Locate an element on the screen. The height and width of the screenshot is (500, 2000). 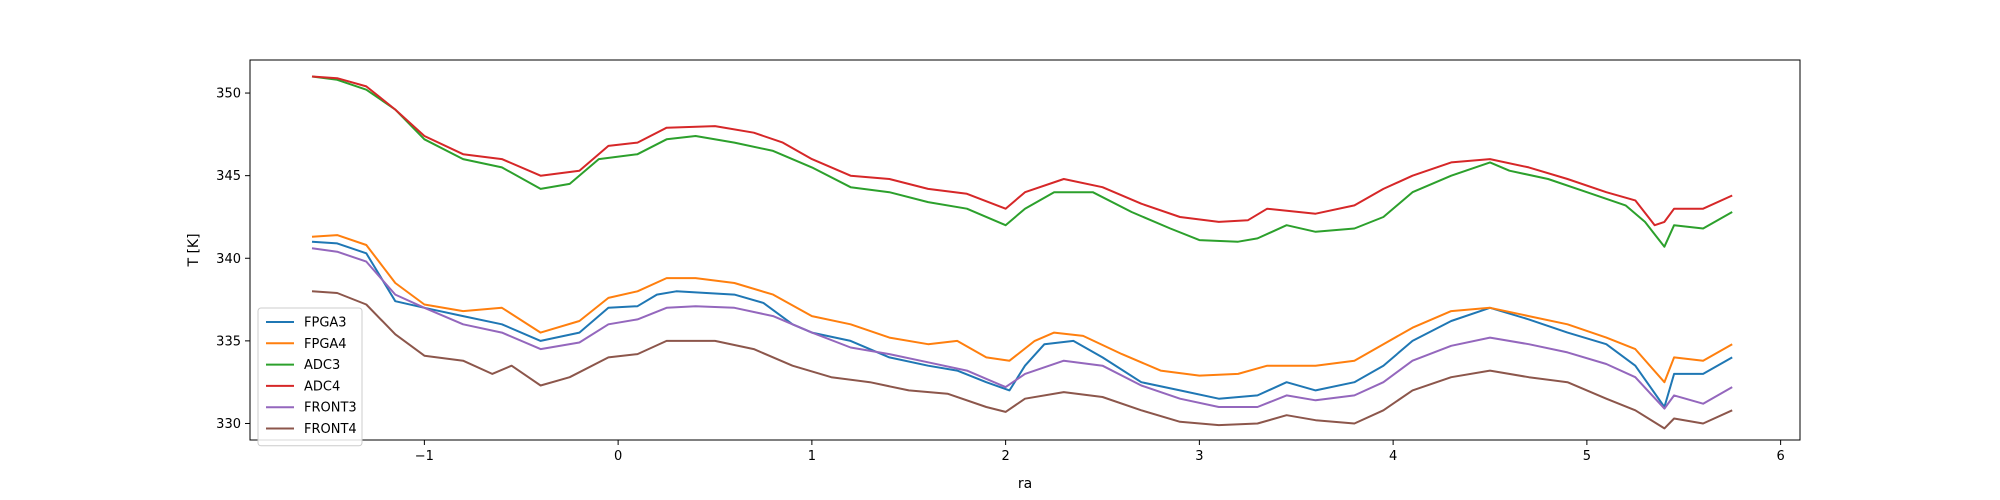
legend: FPGA3 FPGA4 ADC3 ADC4 FRONT3 FRONT4 is located at coordinates (310, 377).